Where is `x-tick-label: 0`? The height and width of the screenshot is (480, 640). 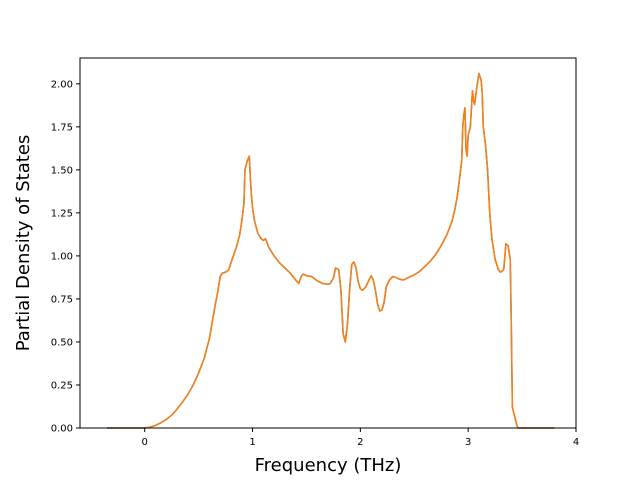
x-tick-label: 0 is located at coordinates (145, 442).